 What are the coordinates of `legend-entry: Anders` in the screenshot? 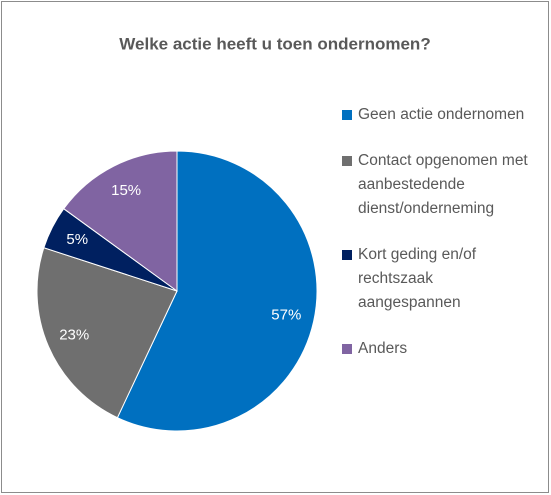 It's located at (442, 349).